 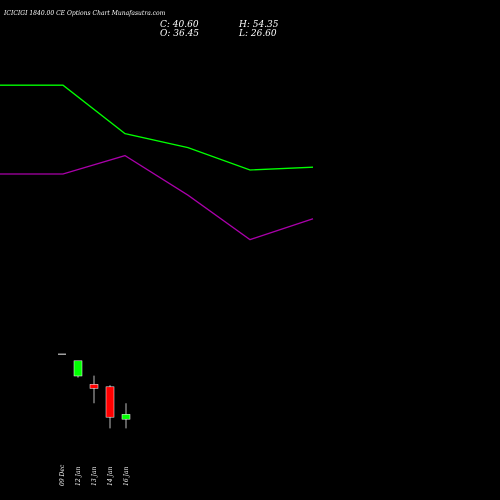 I want to click on x-tick-label: 13 Jan, so click(x=94, y=476).